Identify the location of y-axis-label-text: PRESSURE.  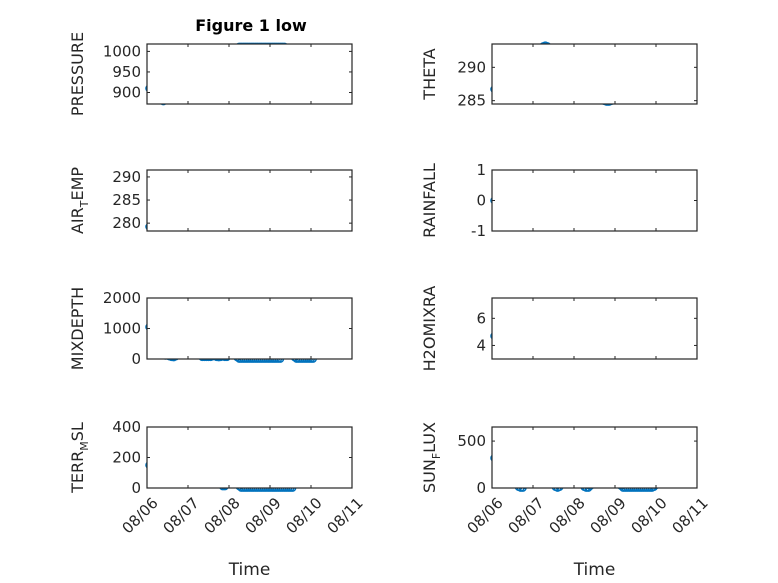
(77, 74).